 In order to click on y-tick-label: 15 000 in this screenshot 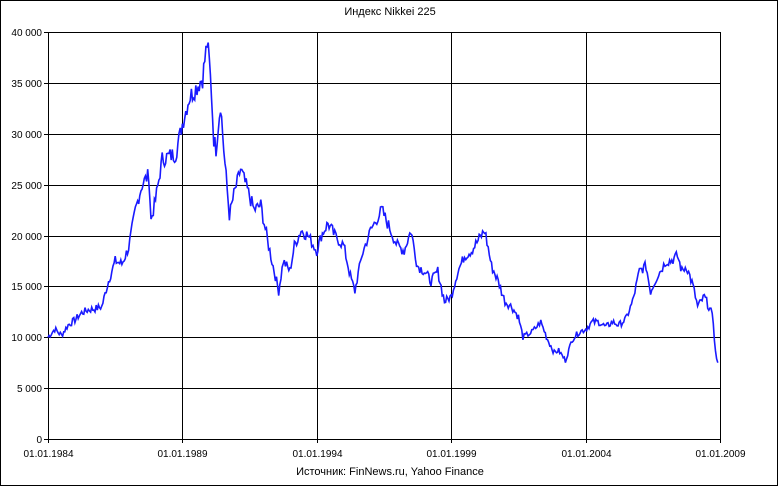, I will do `click(26, 287)`.